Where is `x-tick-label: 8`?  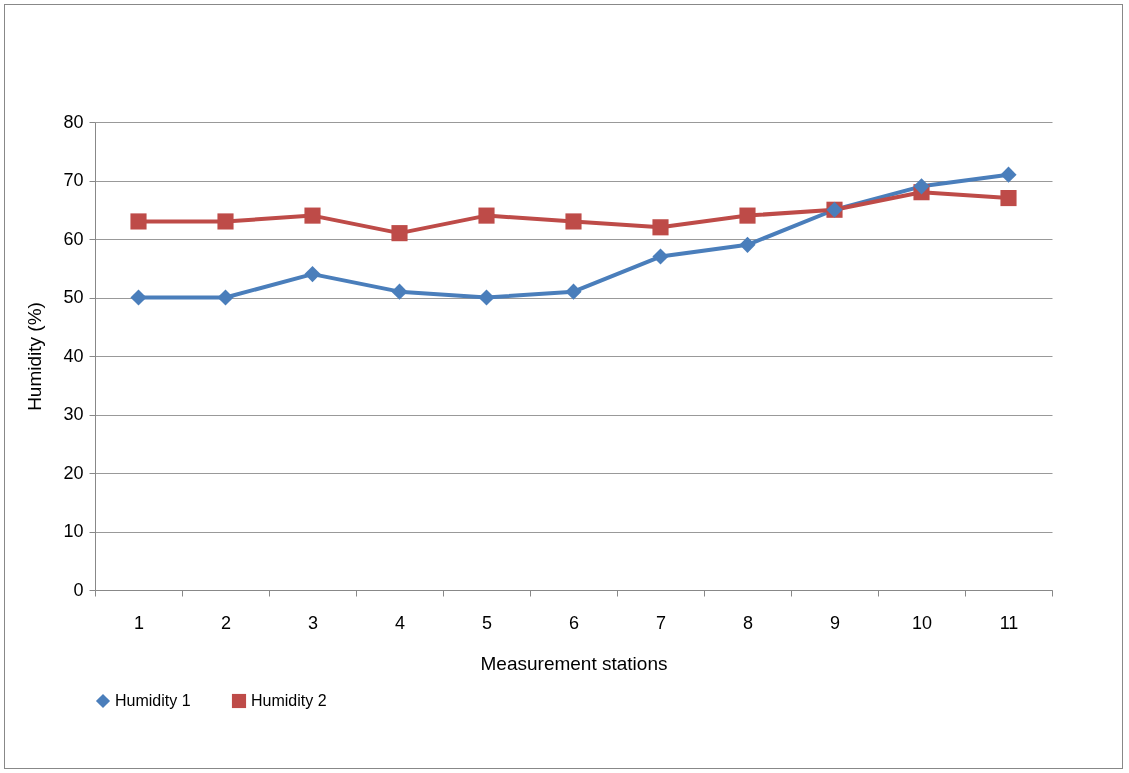 x-tick-label: 8 is located at coordinates (748, 622).